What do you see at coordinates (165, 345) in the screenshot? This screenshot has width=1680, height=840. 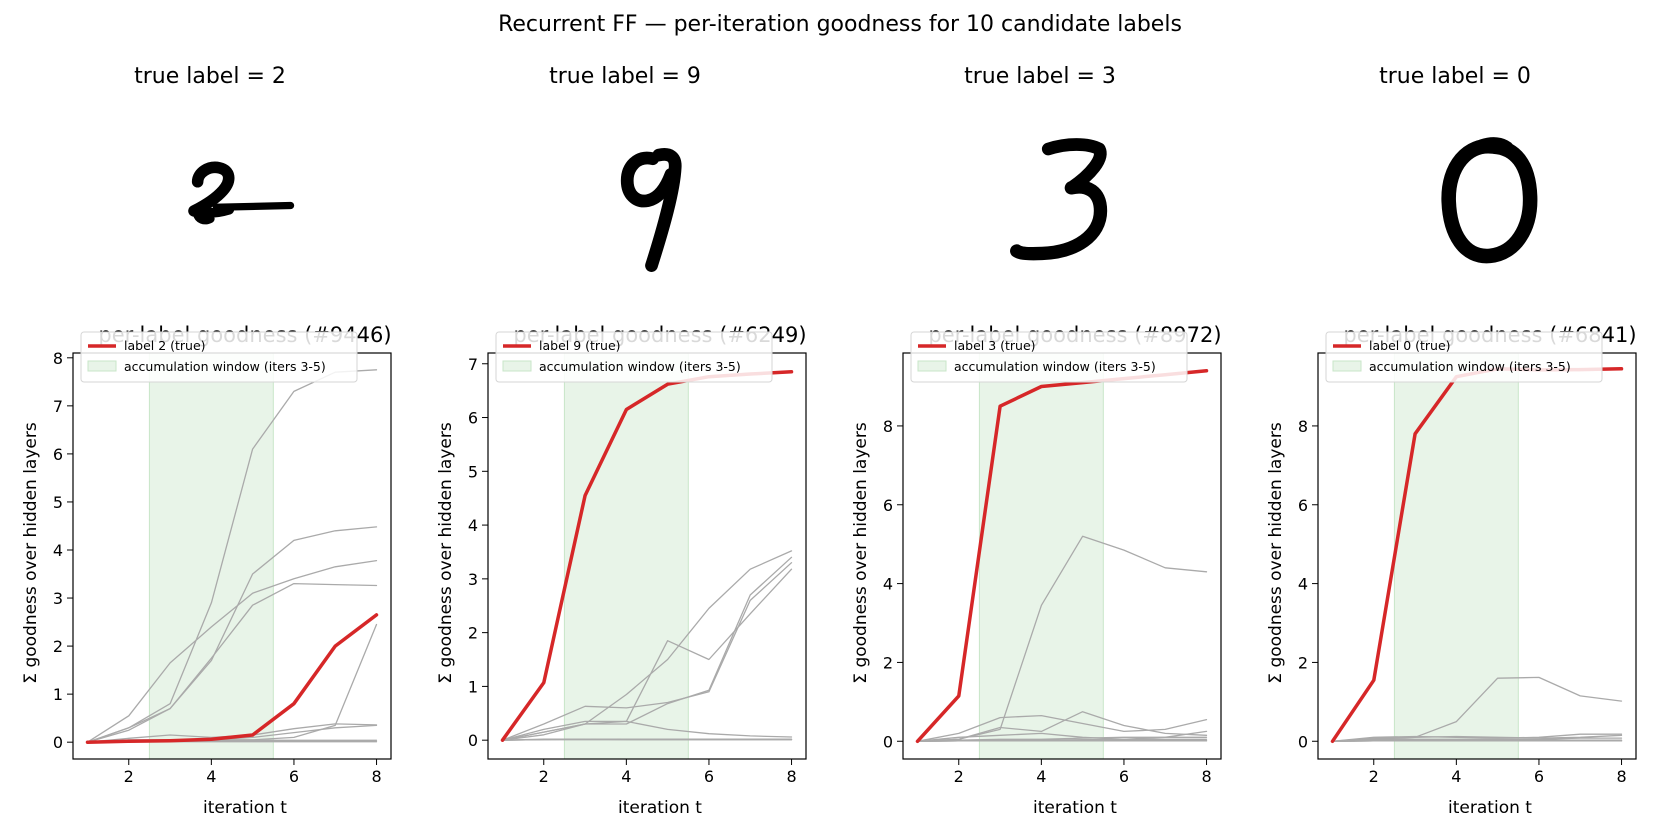 I see `legend-true-label: label 2 (true)` at bounding box center [165, 345].